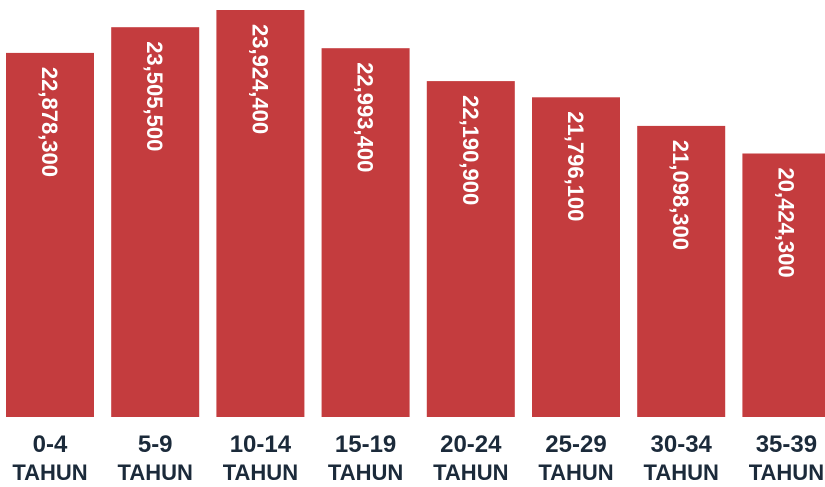 This screenshot has height=487, width=825. Describe the element at coordinates (259, 79) in the screenshot. I see `bar-value-label: 23,924,400` at that location.